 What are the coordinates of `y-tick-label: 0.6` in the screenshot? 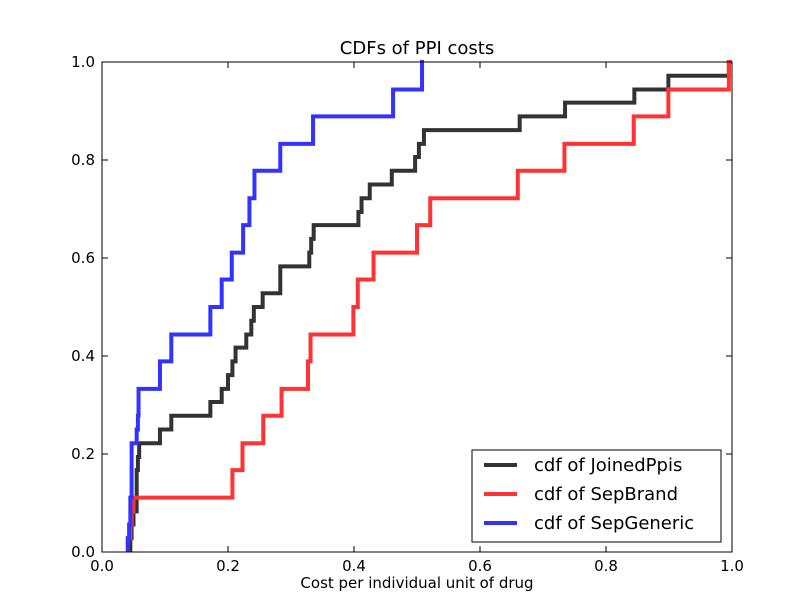 It's located at (83, 258).